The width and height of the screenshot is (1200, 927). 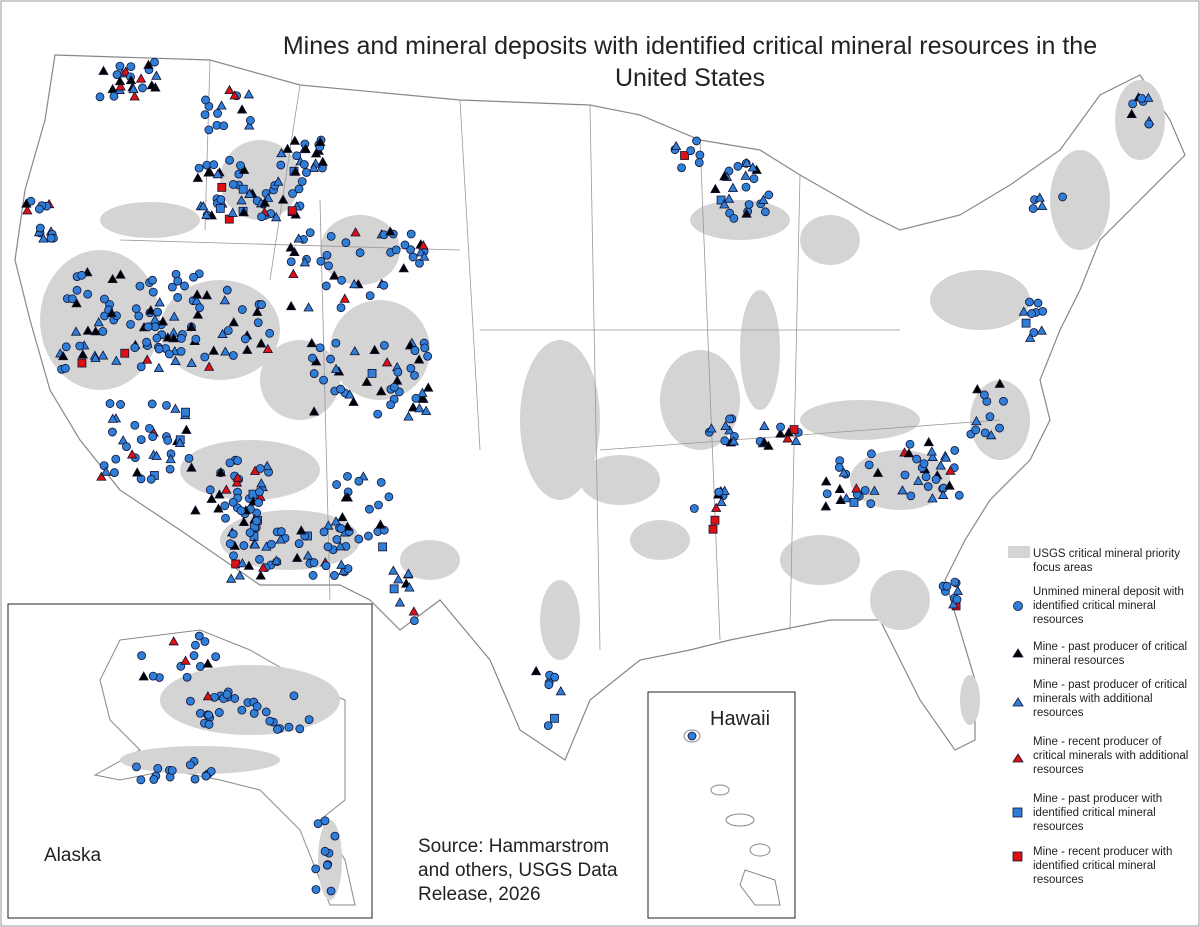 What do you see at coordinates (1019, 704) in the screenshot?
I see `legend-symbols` at bounding box center [1019, 704].